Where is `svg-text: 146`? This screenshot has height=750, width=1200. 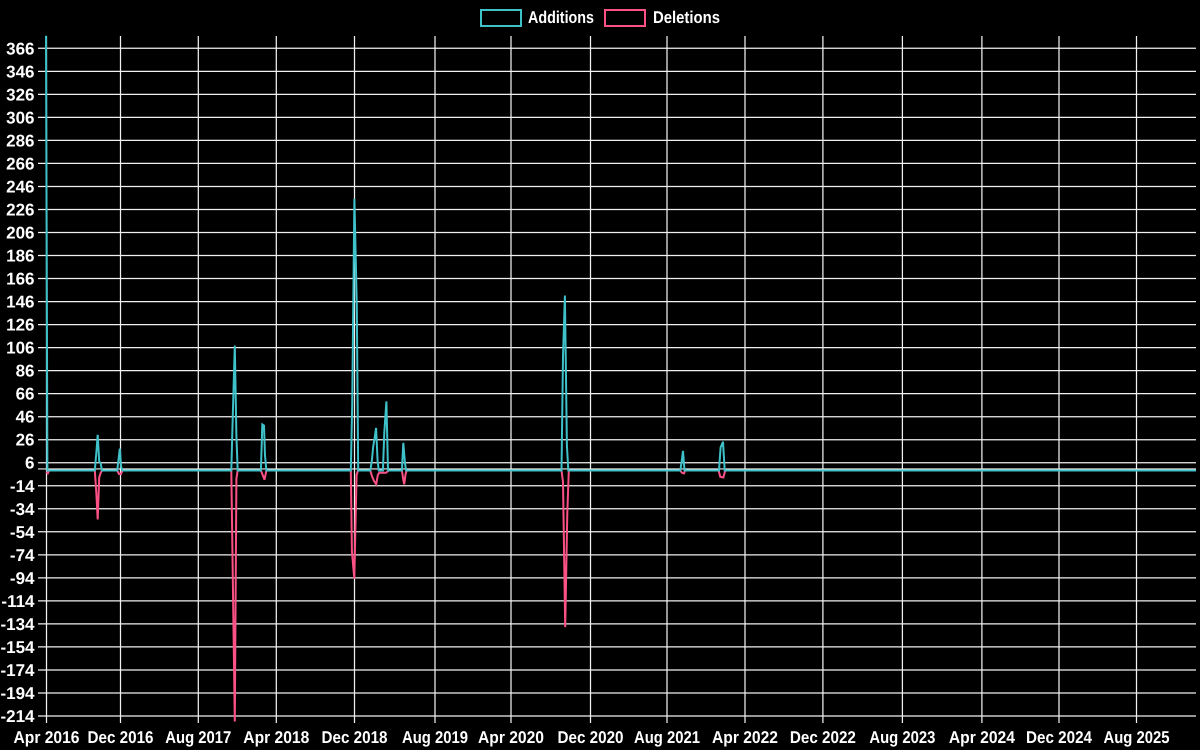
svg-text: 146 is located at coordinates (20, 302).